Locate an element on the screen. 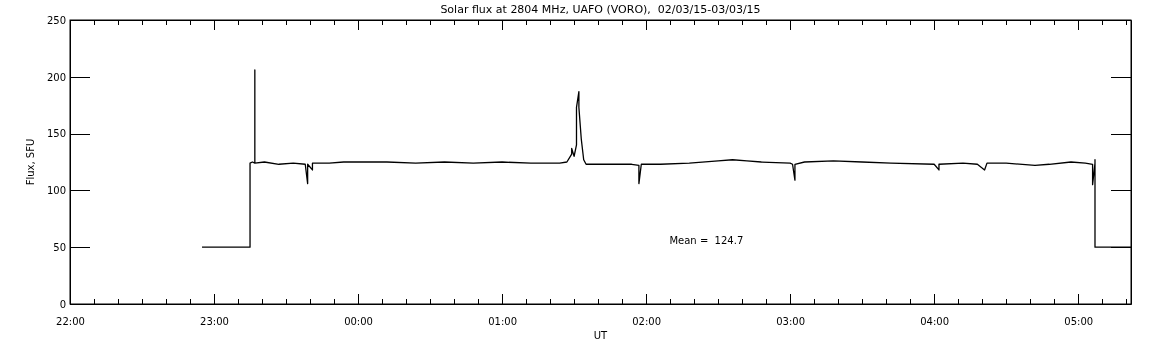  x-tick-label: 22:00 is located at coordinates (70, 322).